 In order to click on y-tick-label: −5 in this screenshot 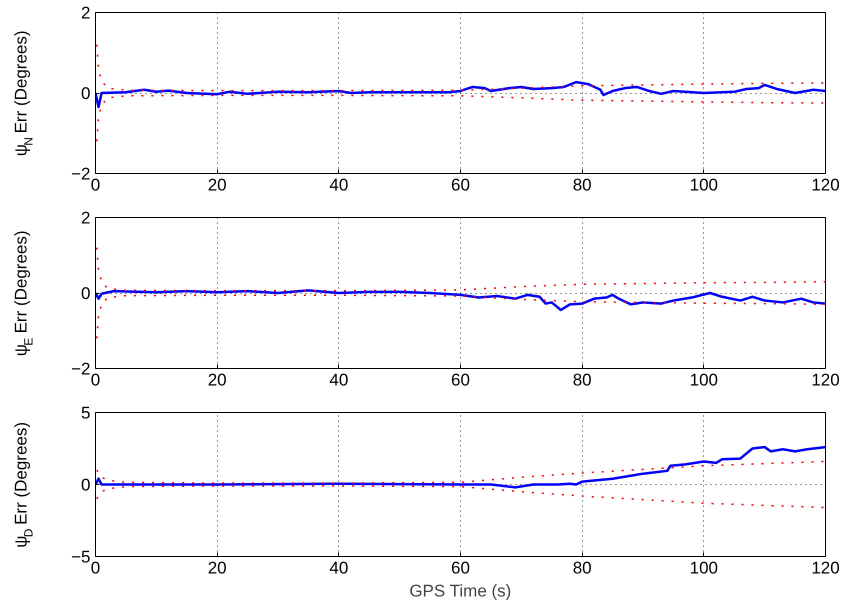, I will do `click(81, 557)`.